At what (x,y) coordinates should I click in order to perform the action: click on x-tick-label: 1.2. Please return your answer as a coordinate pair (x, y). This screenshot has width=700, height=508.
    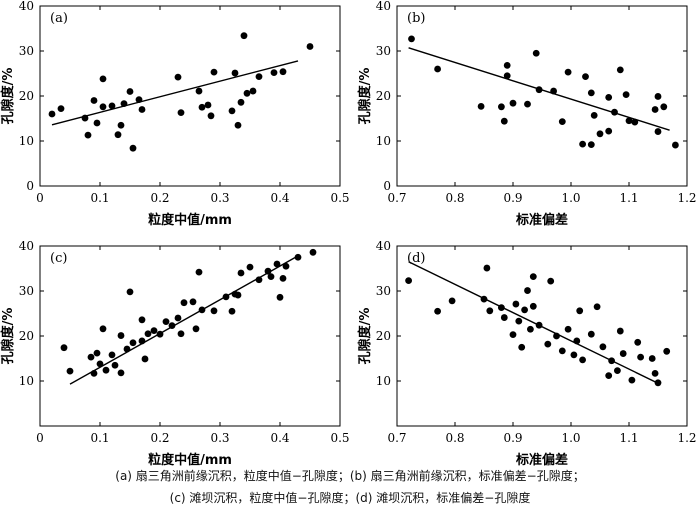
    Looking at the image, I should click on (686, 438).